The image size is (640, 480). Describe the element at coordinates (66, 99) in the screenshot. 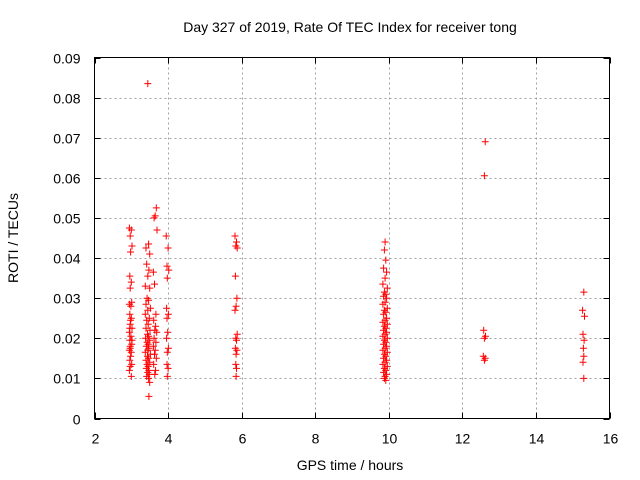

I see `y-tick-label: 0.08` at that location.